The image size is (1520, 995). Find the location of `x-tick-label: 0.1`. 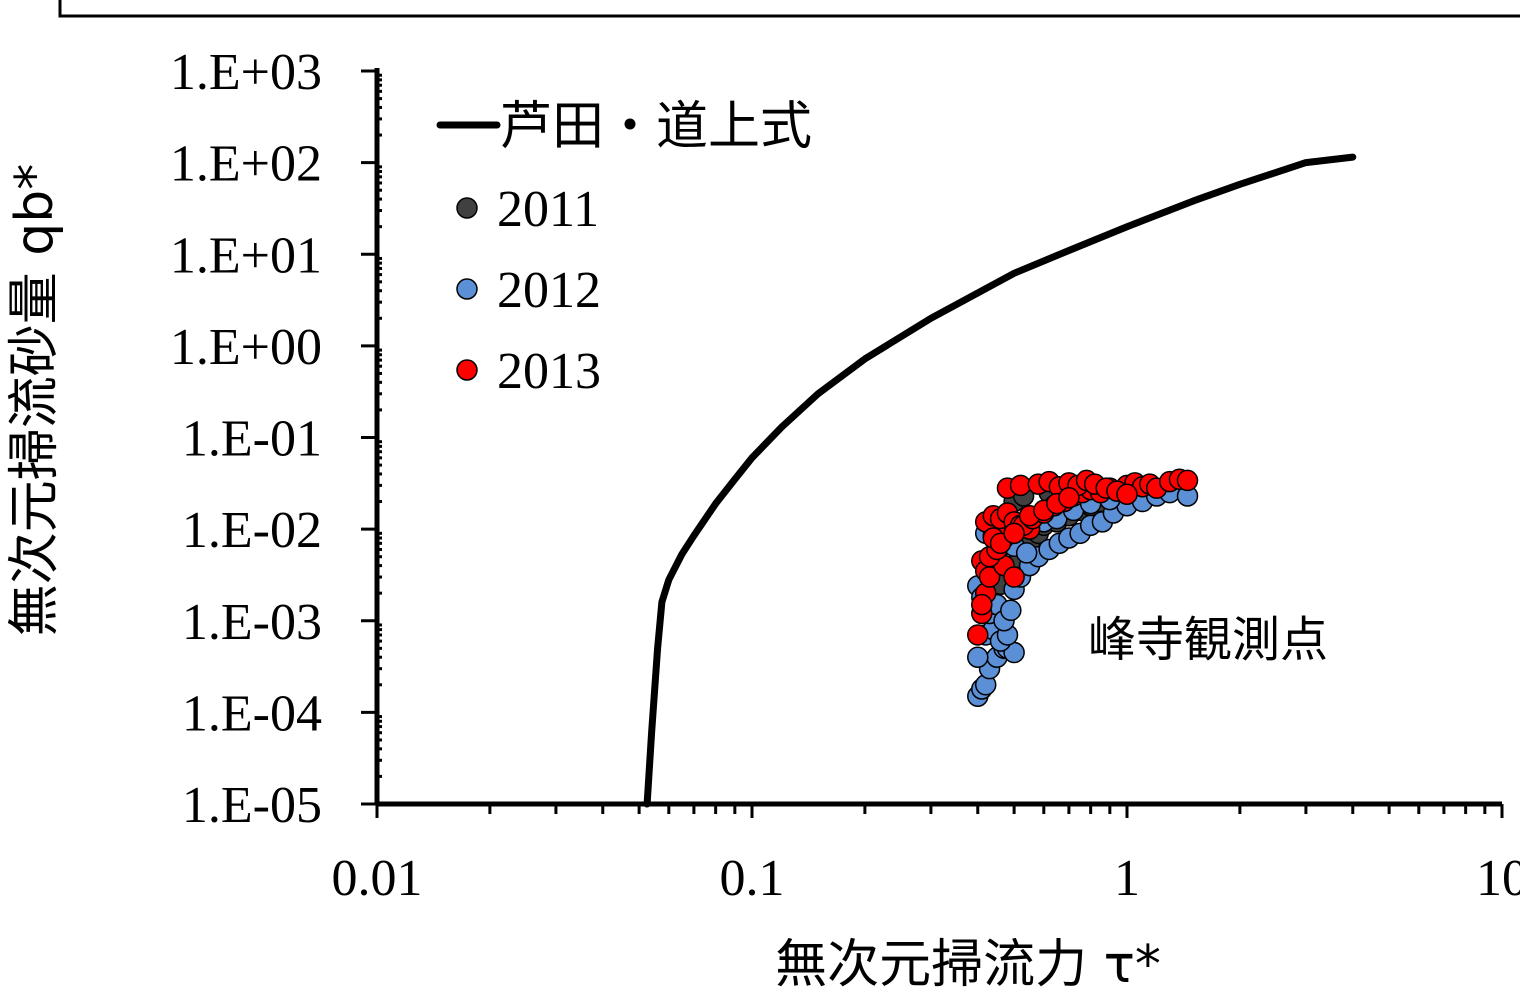

x-tick-label: 0.1 is located at coordinates (752, 878).